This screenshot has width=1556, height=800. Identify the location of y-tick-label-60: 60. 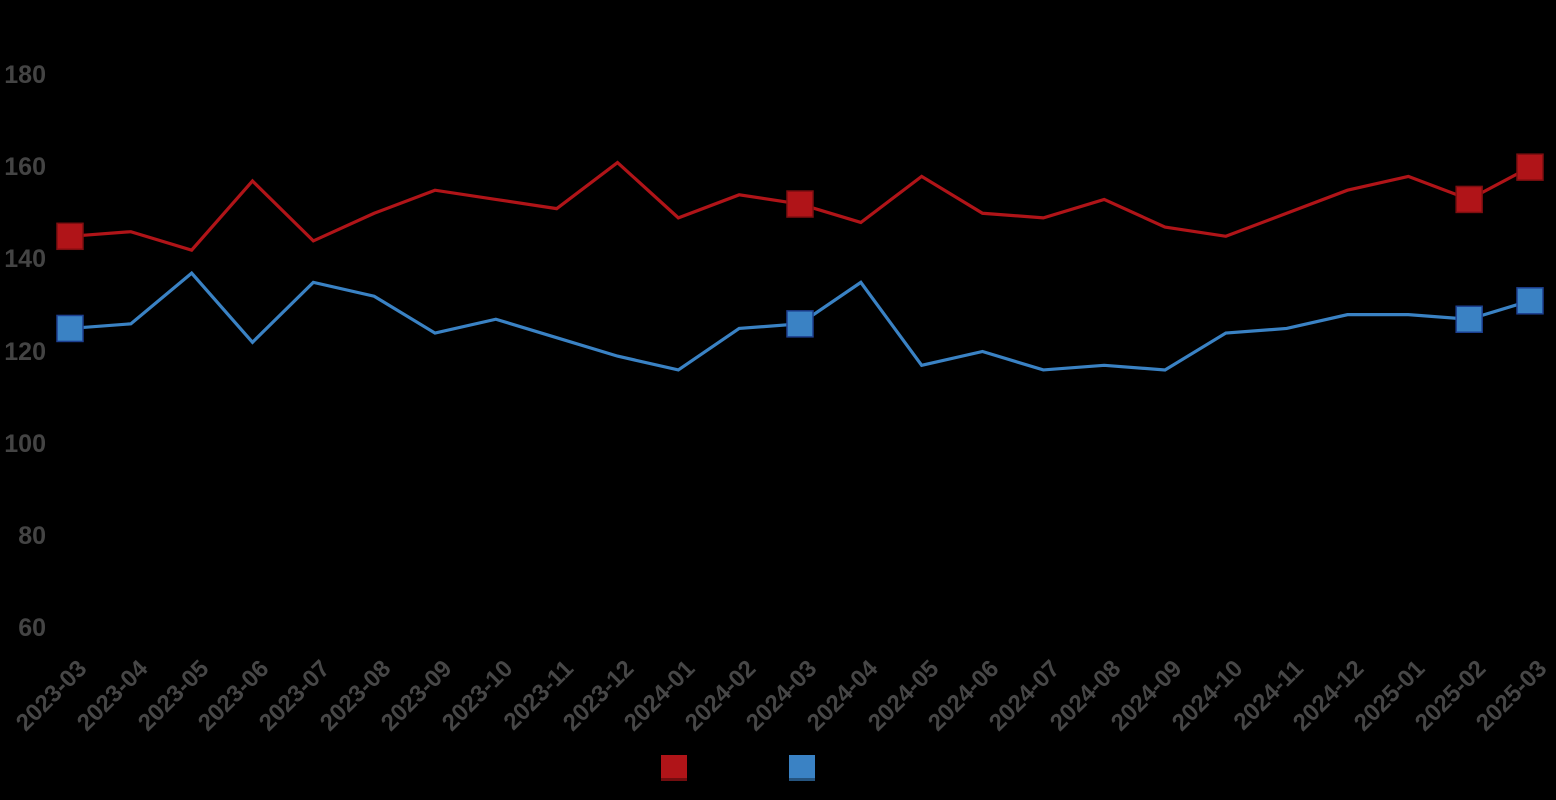
(32, 628).